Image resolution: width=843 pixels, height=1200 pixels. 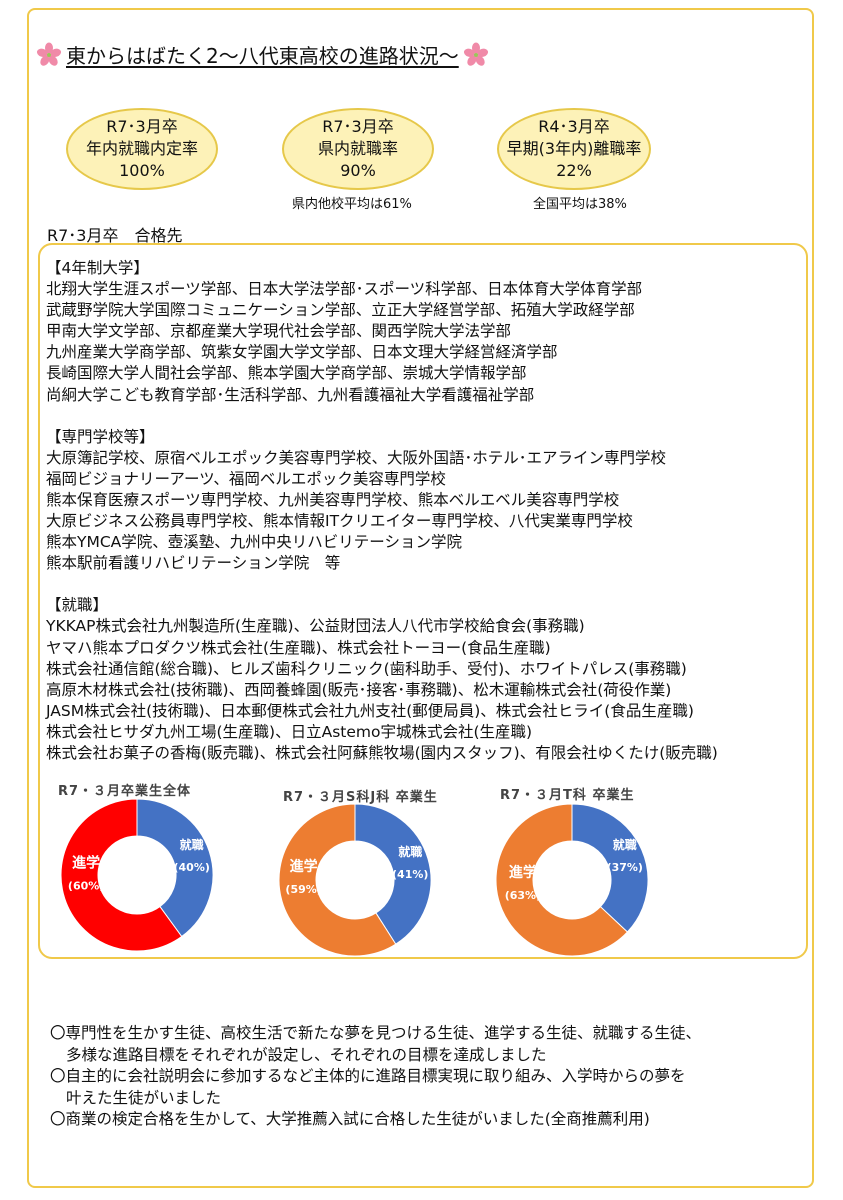 What do you see at coordinates (574, 126) in the screenshot?
I see `stat-period: R4･3月卒` at bounding box center [574, 126].